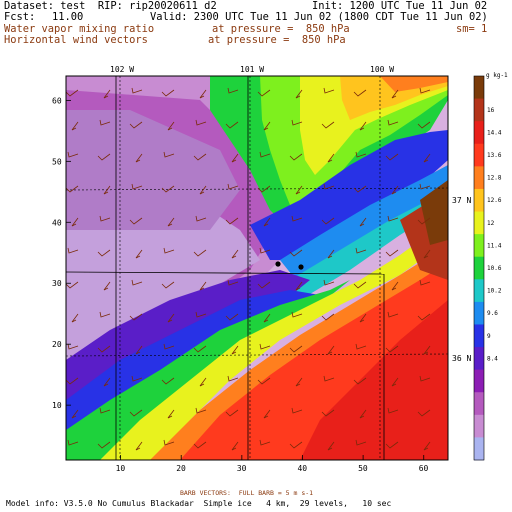  What do you see at coordinates (57, 344) in the screenshot?
I see `y-tick-label: 20` at bounding box center [57, 344].